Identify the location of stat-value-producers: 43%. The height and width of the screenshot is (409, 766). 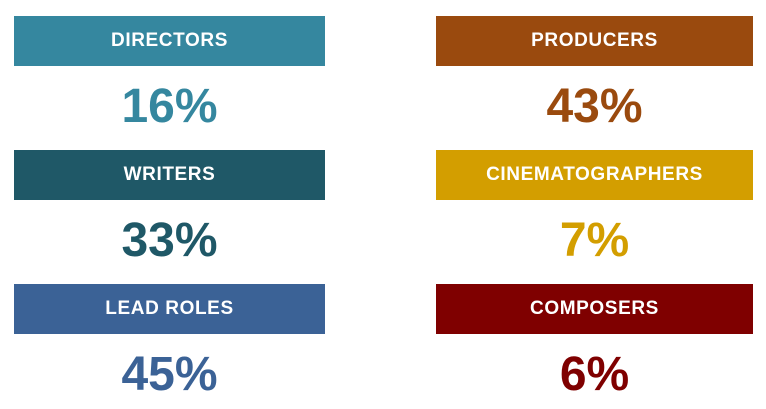
(594, 106).